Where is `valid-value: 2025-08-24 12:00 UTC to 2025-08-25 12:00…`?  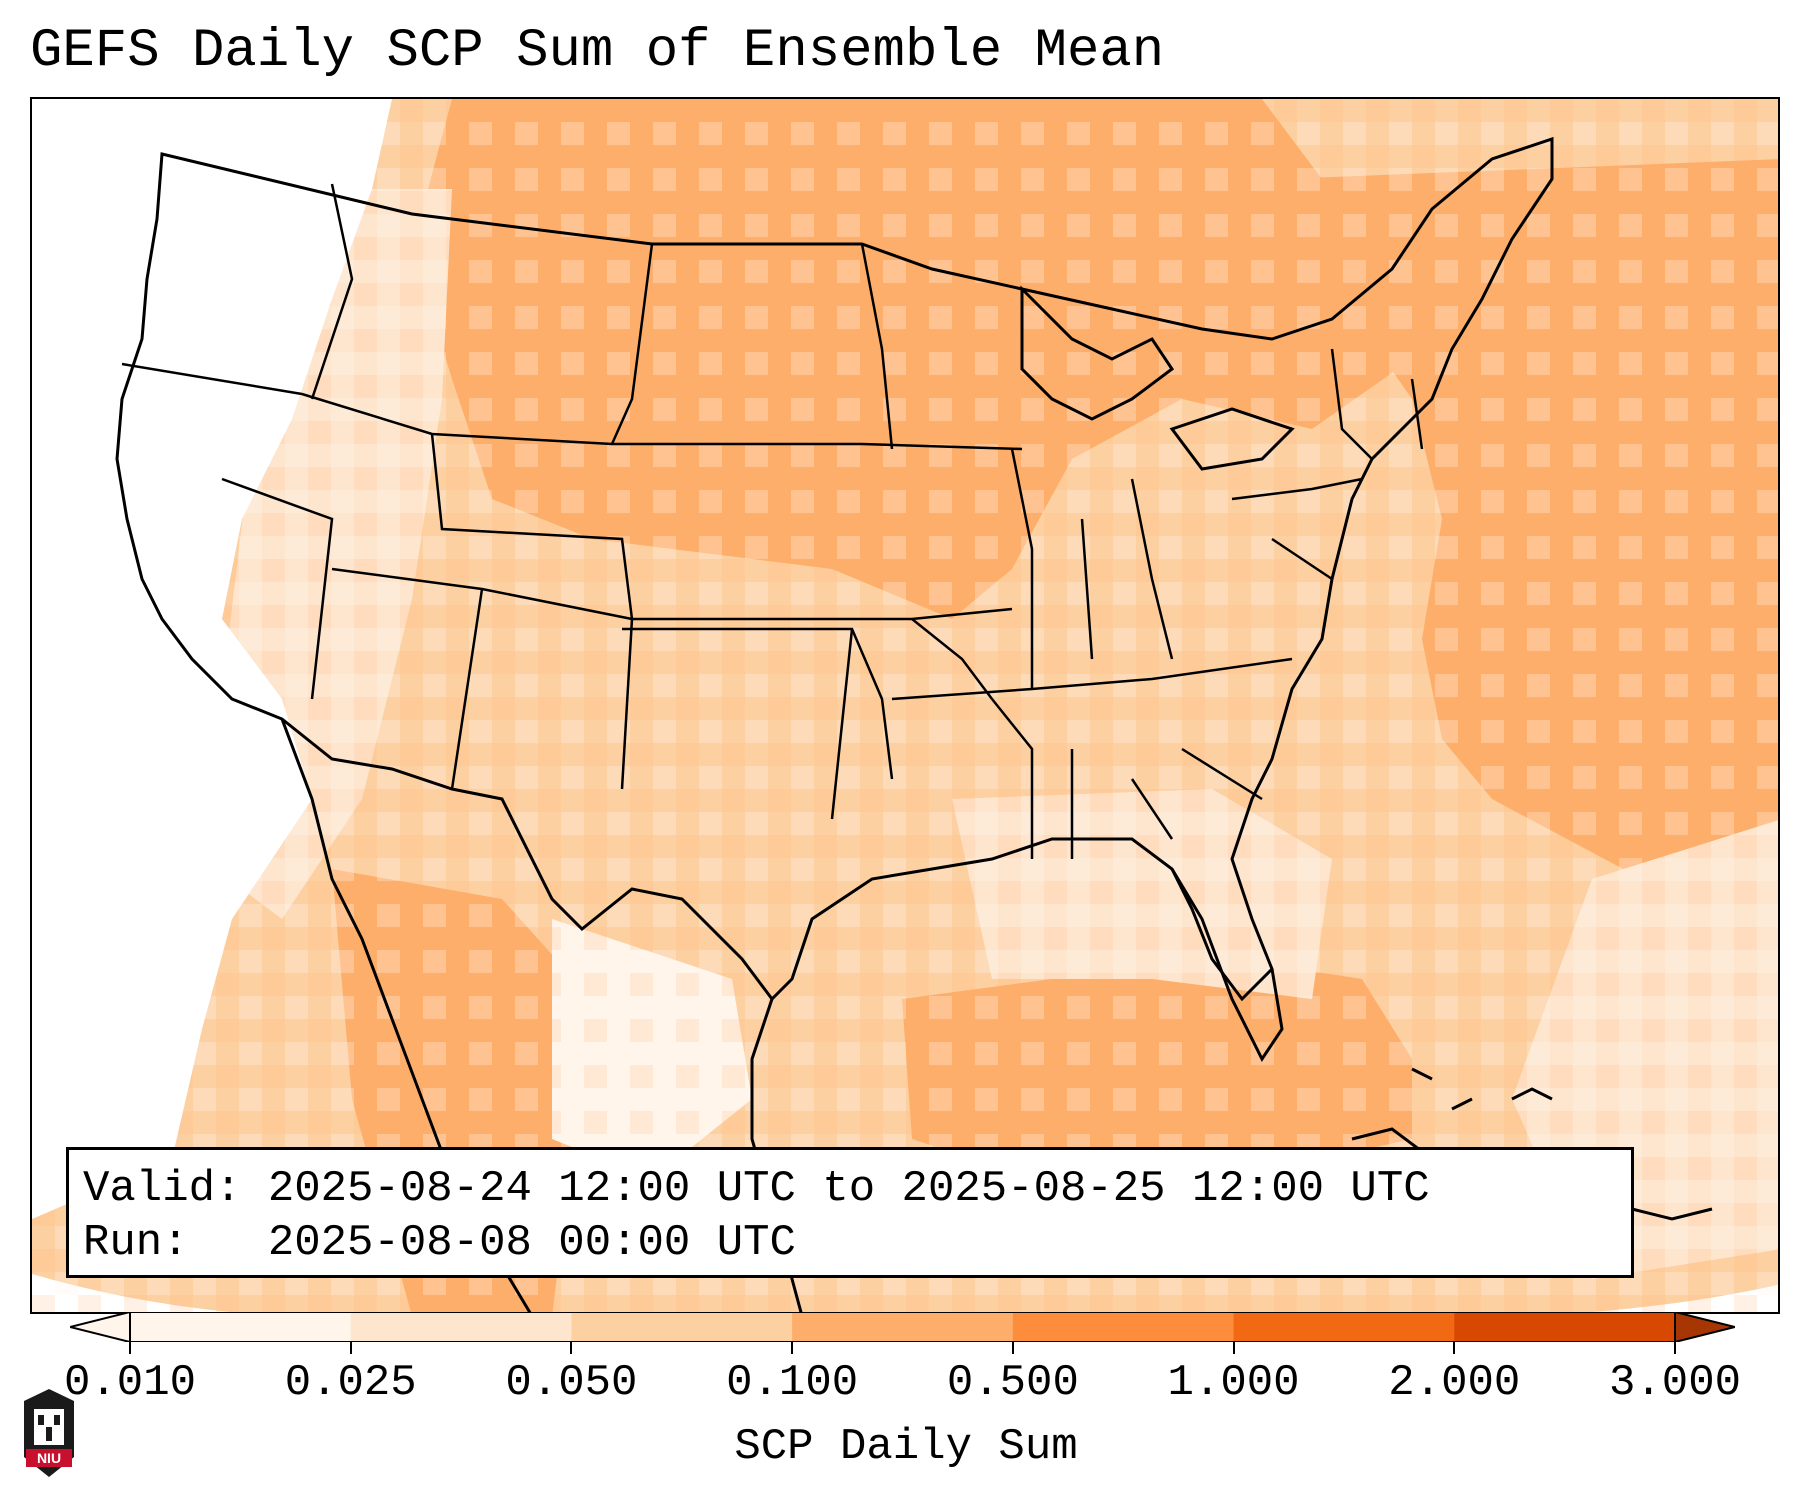
valid-value: 2025-08-24 12:00 UTC to 2025-08-25 12:00… is located at coordinates (848, 1189).